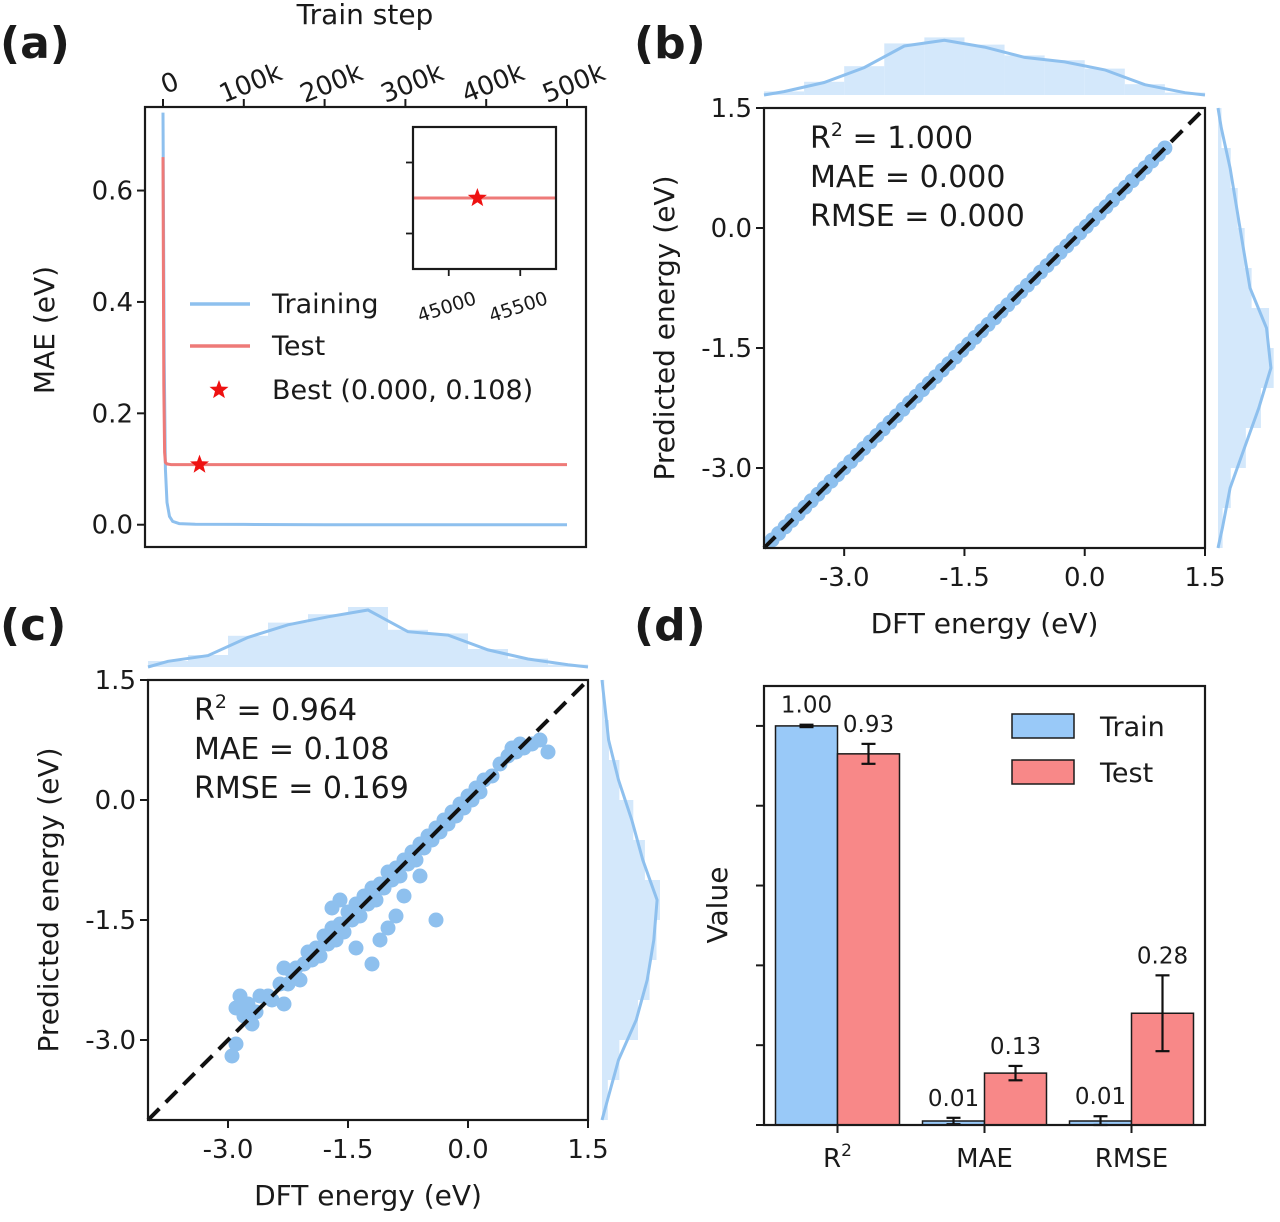 Image resolution: width=1280 pixels, height=1222 pixels. Describe the element at coordinates (292, 710) in the screenshot. I see `metric-r2-value: = 0.964` at that location.